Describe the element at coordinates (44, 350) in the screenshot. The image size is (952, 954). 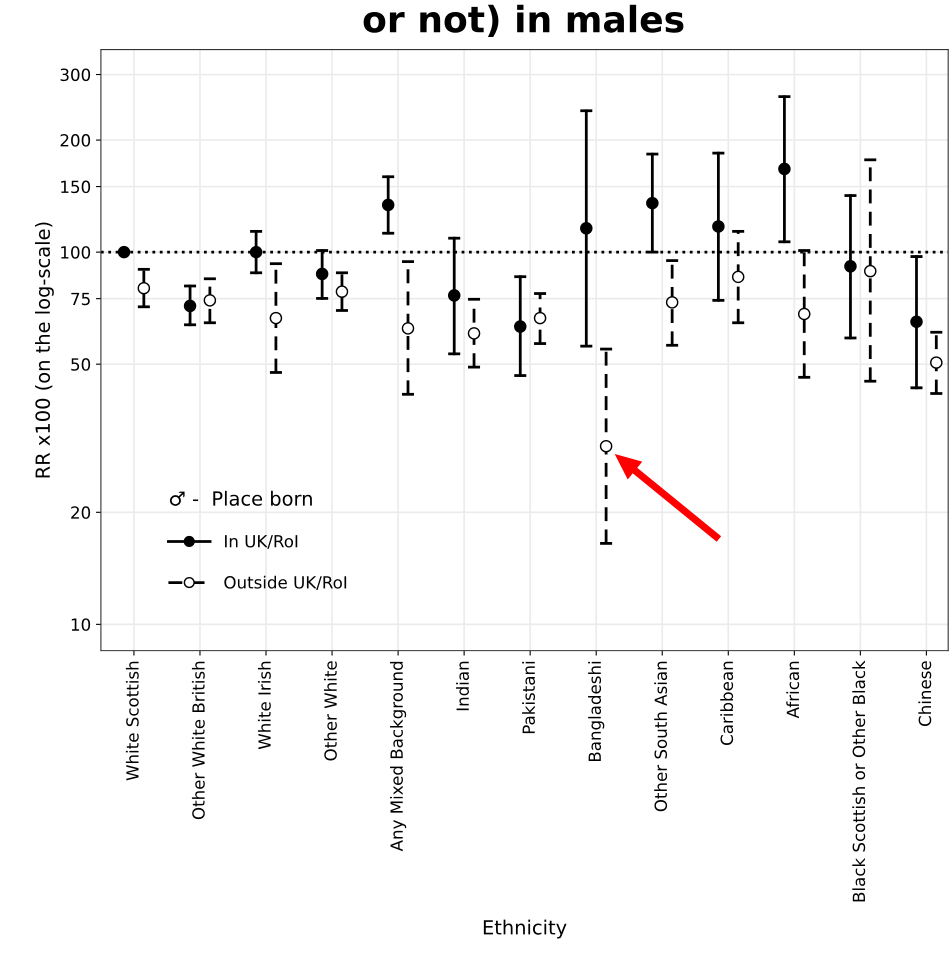
I see `y-axis-title: RR x100 (on the log-scale)` at that location.